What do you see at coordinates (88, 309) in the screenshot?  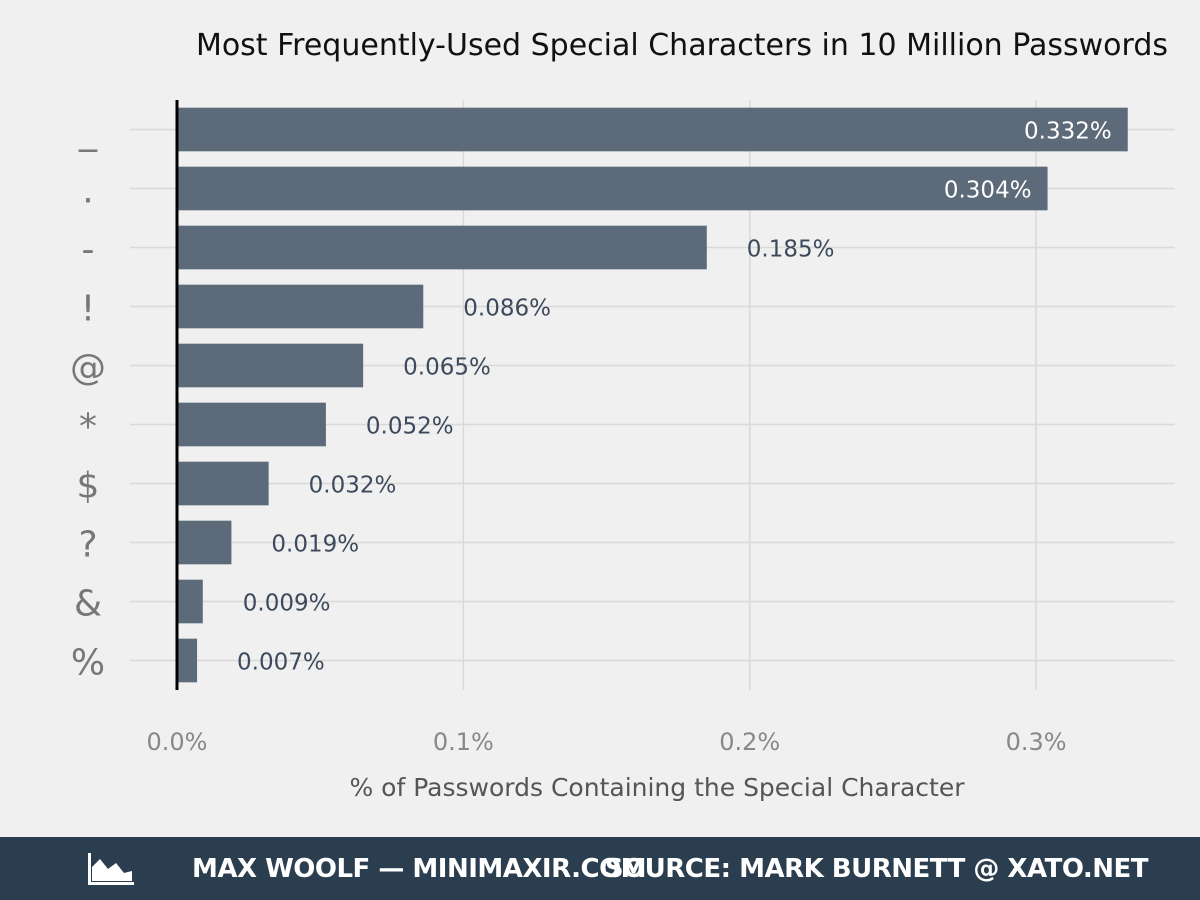 I see `category-label: !` at bounding box center [88, 309].